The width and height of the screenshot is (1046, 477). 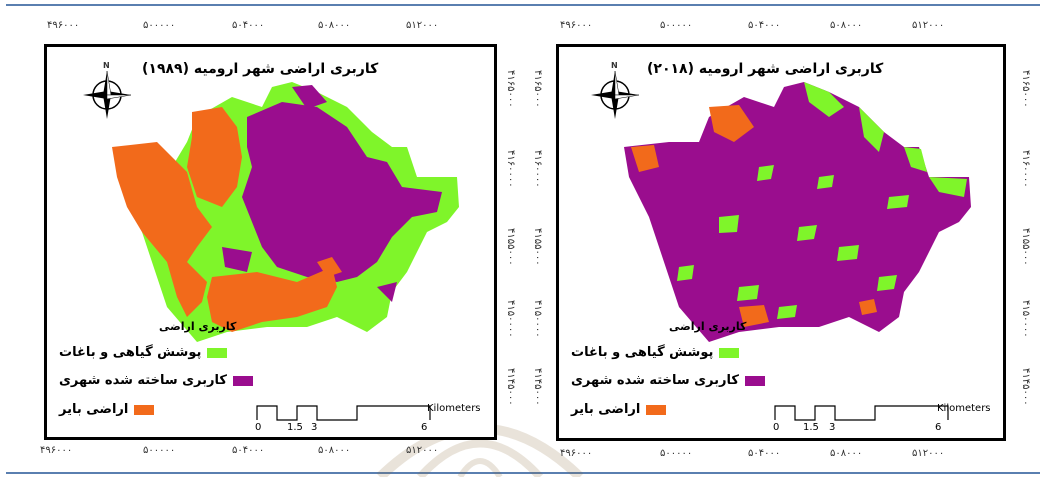 I want to click on y-tick-left: ۴۱۴۵۰۰۰, so click(x=537, y=387).